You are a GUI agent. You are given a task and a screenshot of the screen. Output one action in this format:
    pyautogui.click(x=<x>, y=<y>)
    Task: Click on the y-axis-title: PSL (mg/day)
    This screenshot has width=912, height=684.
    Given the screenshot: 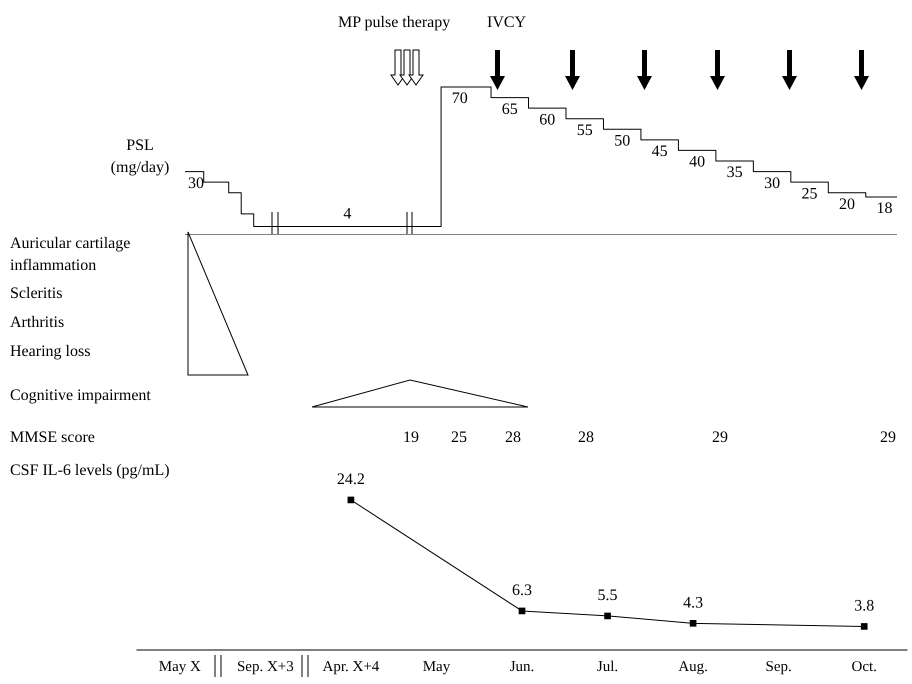 What is the action you would take?
    pyautogui.click(x=140, y=157)
    